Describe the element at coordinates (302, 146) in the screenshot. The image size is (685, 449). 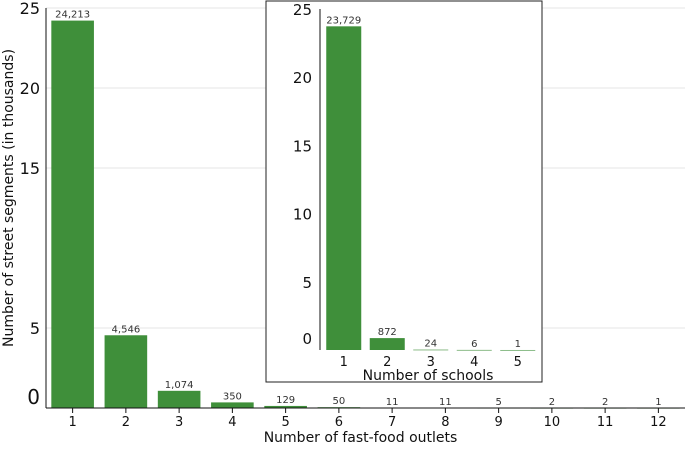
I see `inset-y-tick-15: 15` at that location.